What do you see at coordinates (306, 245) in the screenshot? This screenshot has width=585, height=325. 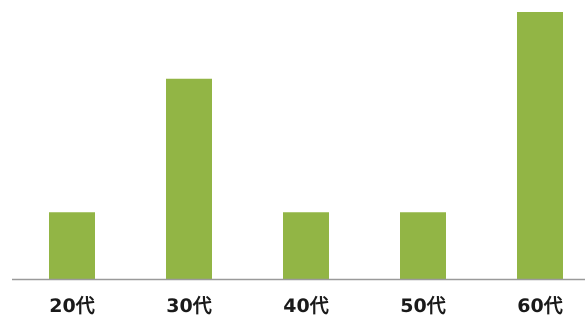 I see `bar-40代` at bounding box center [306, 245].